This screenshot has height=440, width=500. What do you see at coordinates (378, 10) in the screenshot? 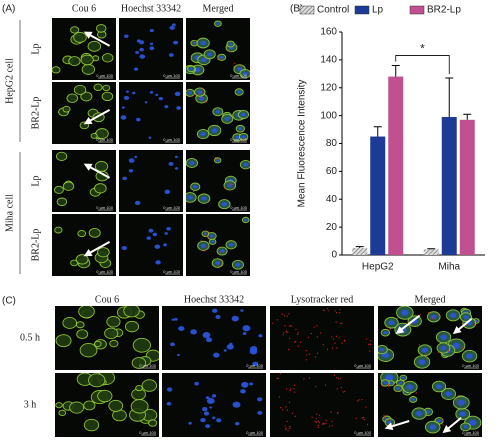
I see `legend-label: Lp` at bounding box center [378, 10].